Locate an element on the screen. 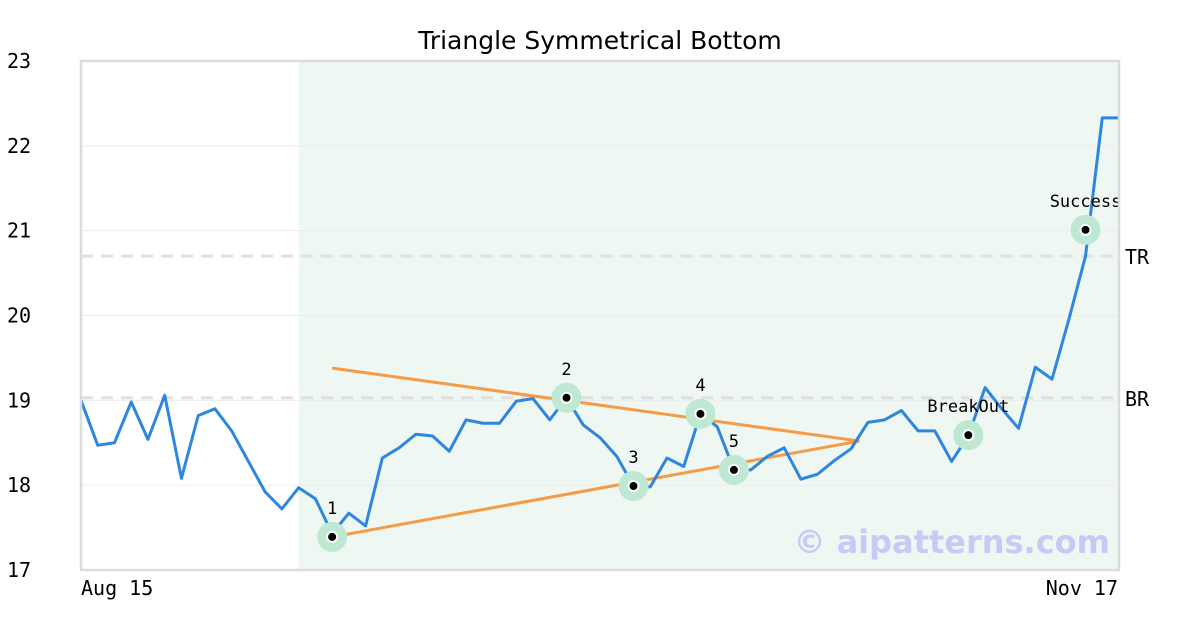 The height and width of the screenshot is (630, 1200). watermark: © aipatterns.com is located at coordinates (951, 542).